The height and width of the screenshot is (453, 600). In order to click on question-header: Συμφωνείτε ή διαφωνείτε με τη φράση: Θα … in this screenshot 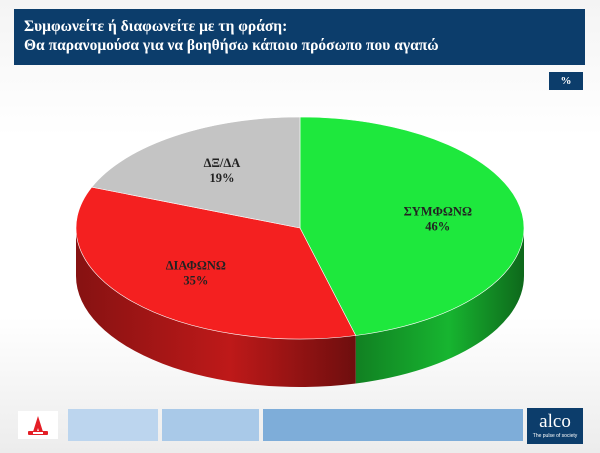, I will do `click(299, 37)`.